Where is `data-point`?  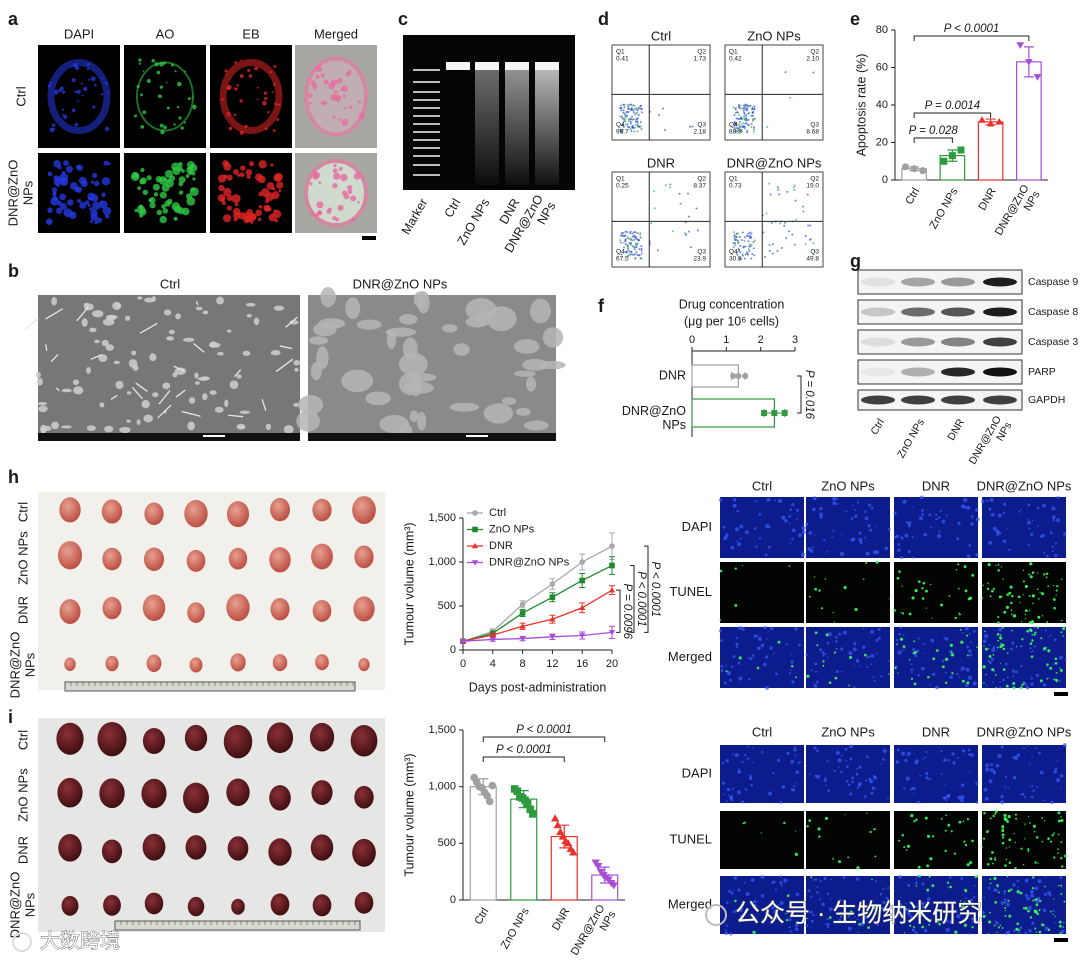
data-point is located at coordinates (463, 641).